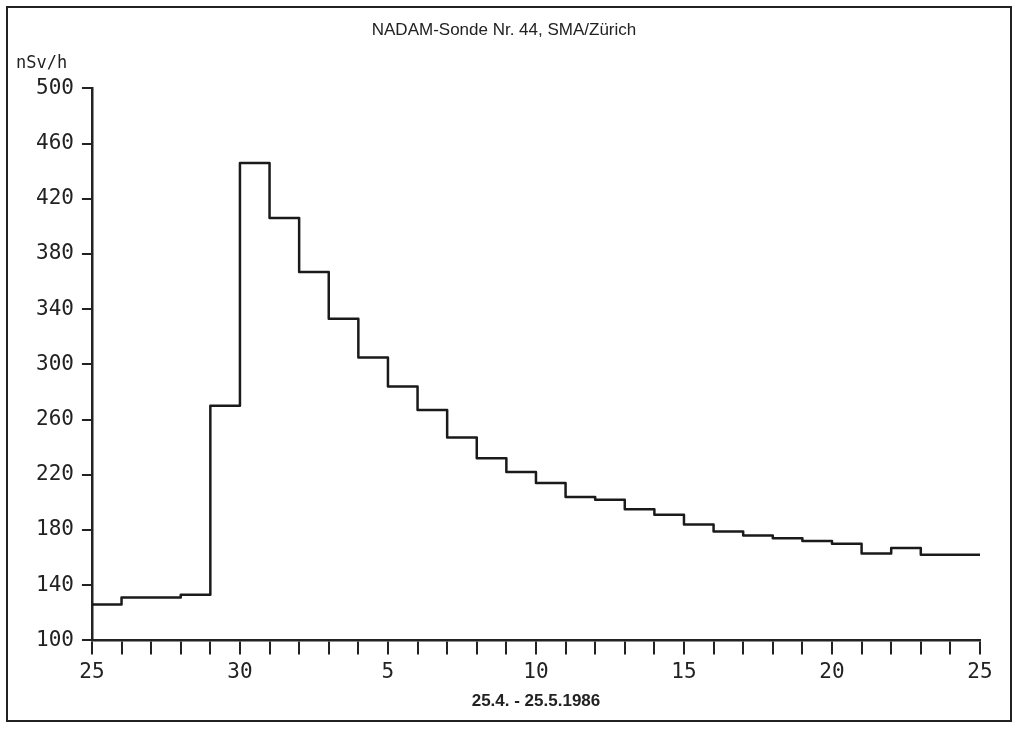  Describe the element at coordinates (54, 528) in the screenshot. I see `y-tick-label: 180` at that location.